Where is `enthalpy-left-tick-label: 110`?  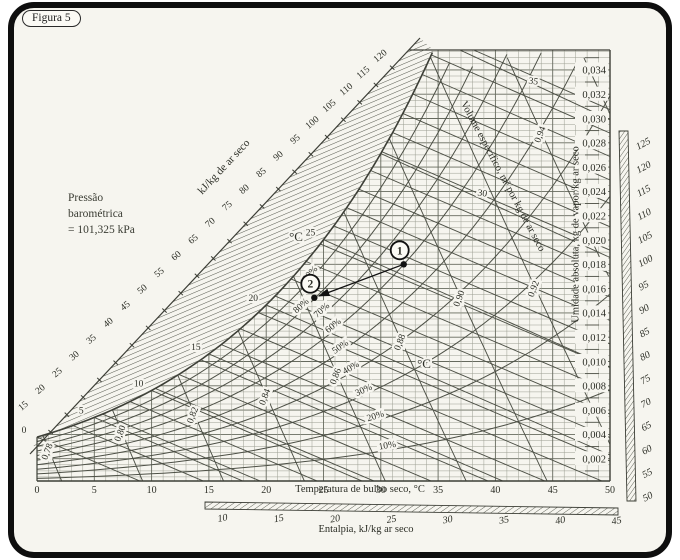
enthalpy-left-tick-label: 110 is located at coordinates (346, 89).